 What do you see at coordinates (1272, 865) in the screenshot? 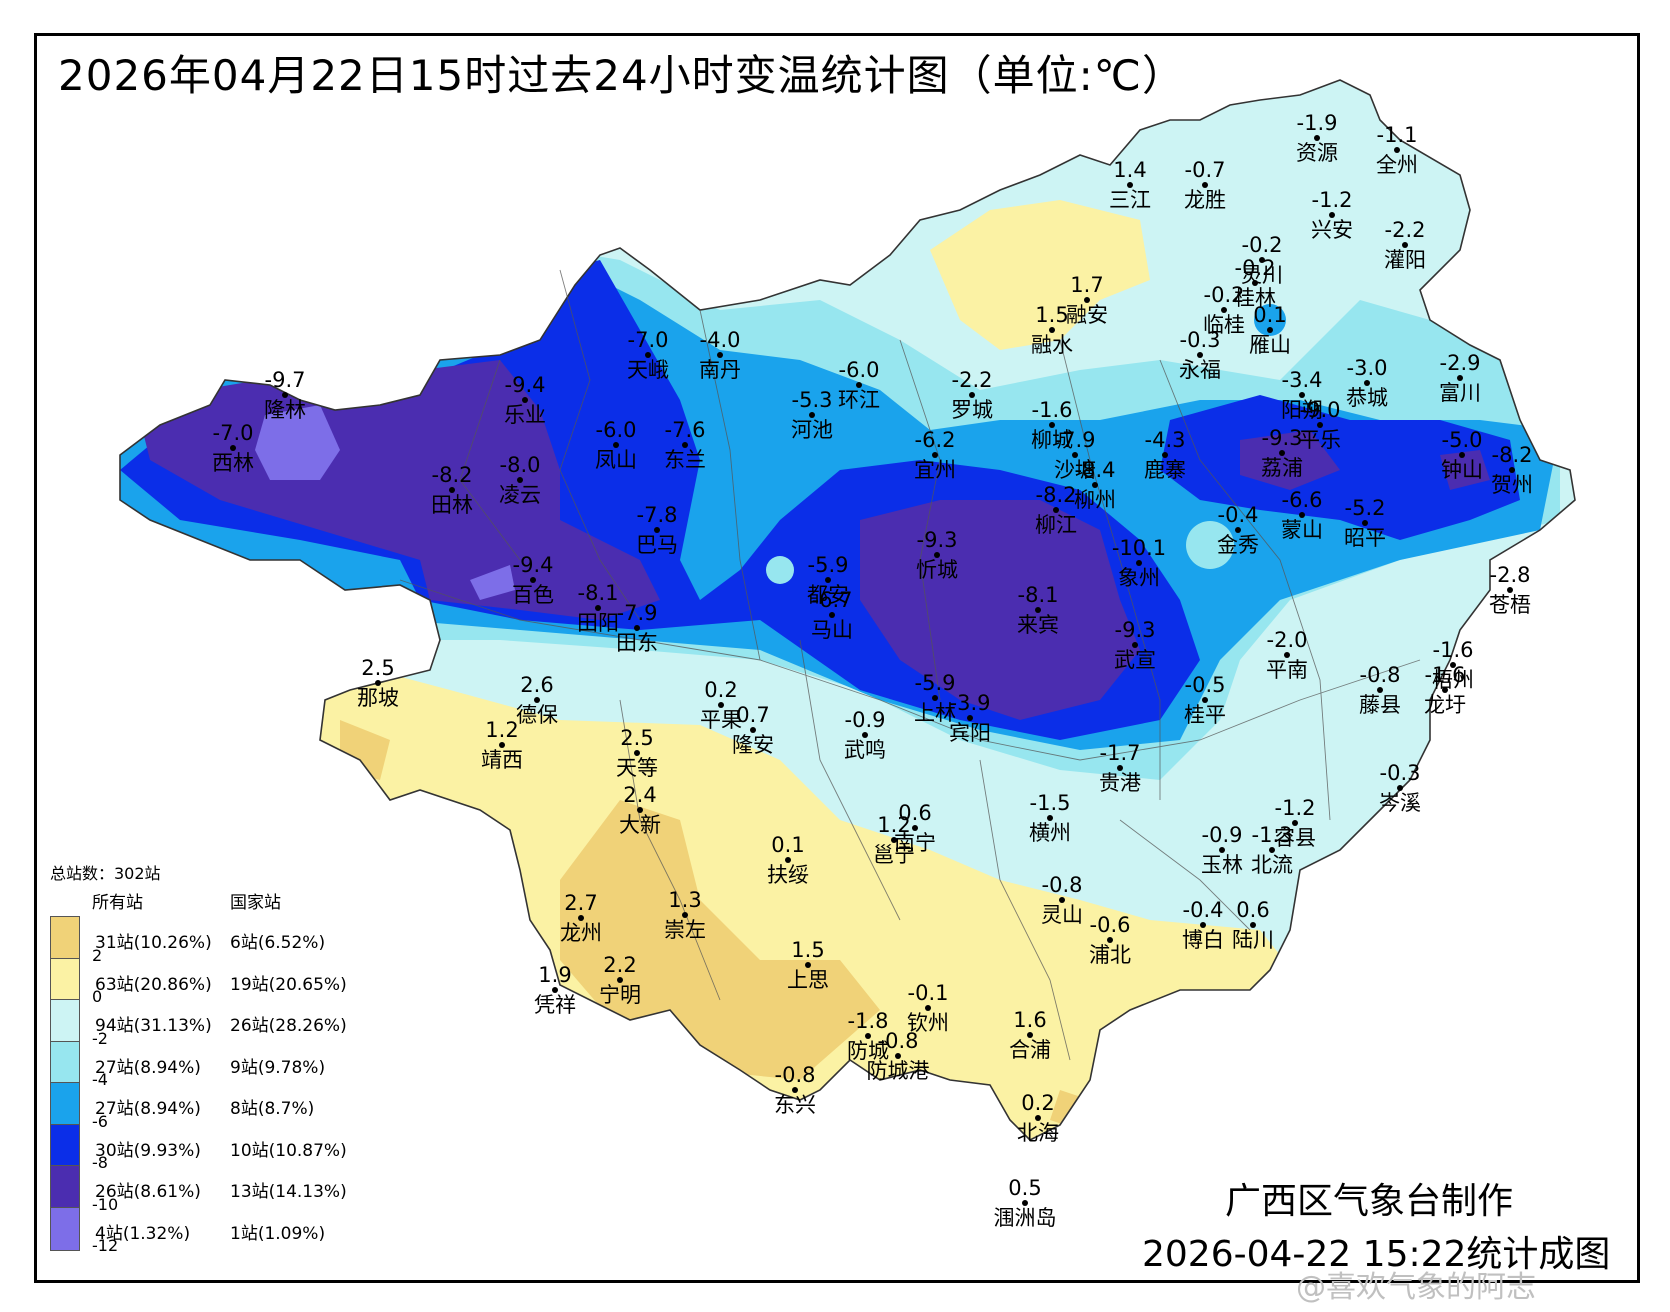
I see `station-name: 北流` at bounding box center [1272, 865].